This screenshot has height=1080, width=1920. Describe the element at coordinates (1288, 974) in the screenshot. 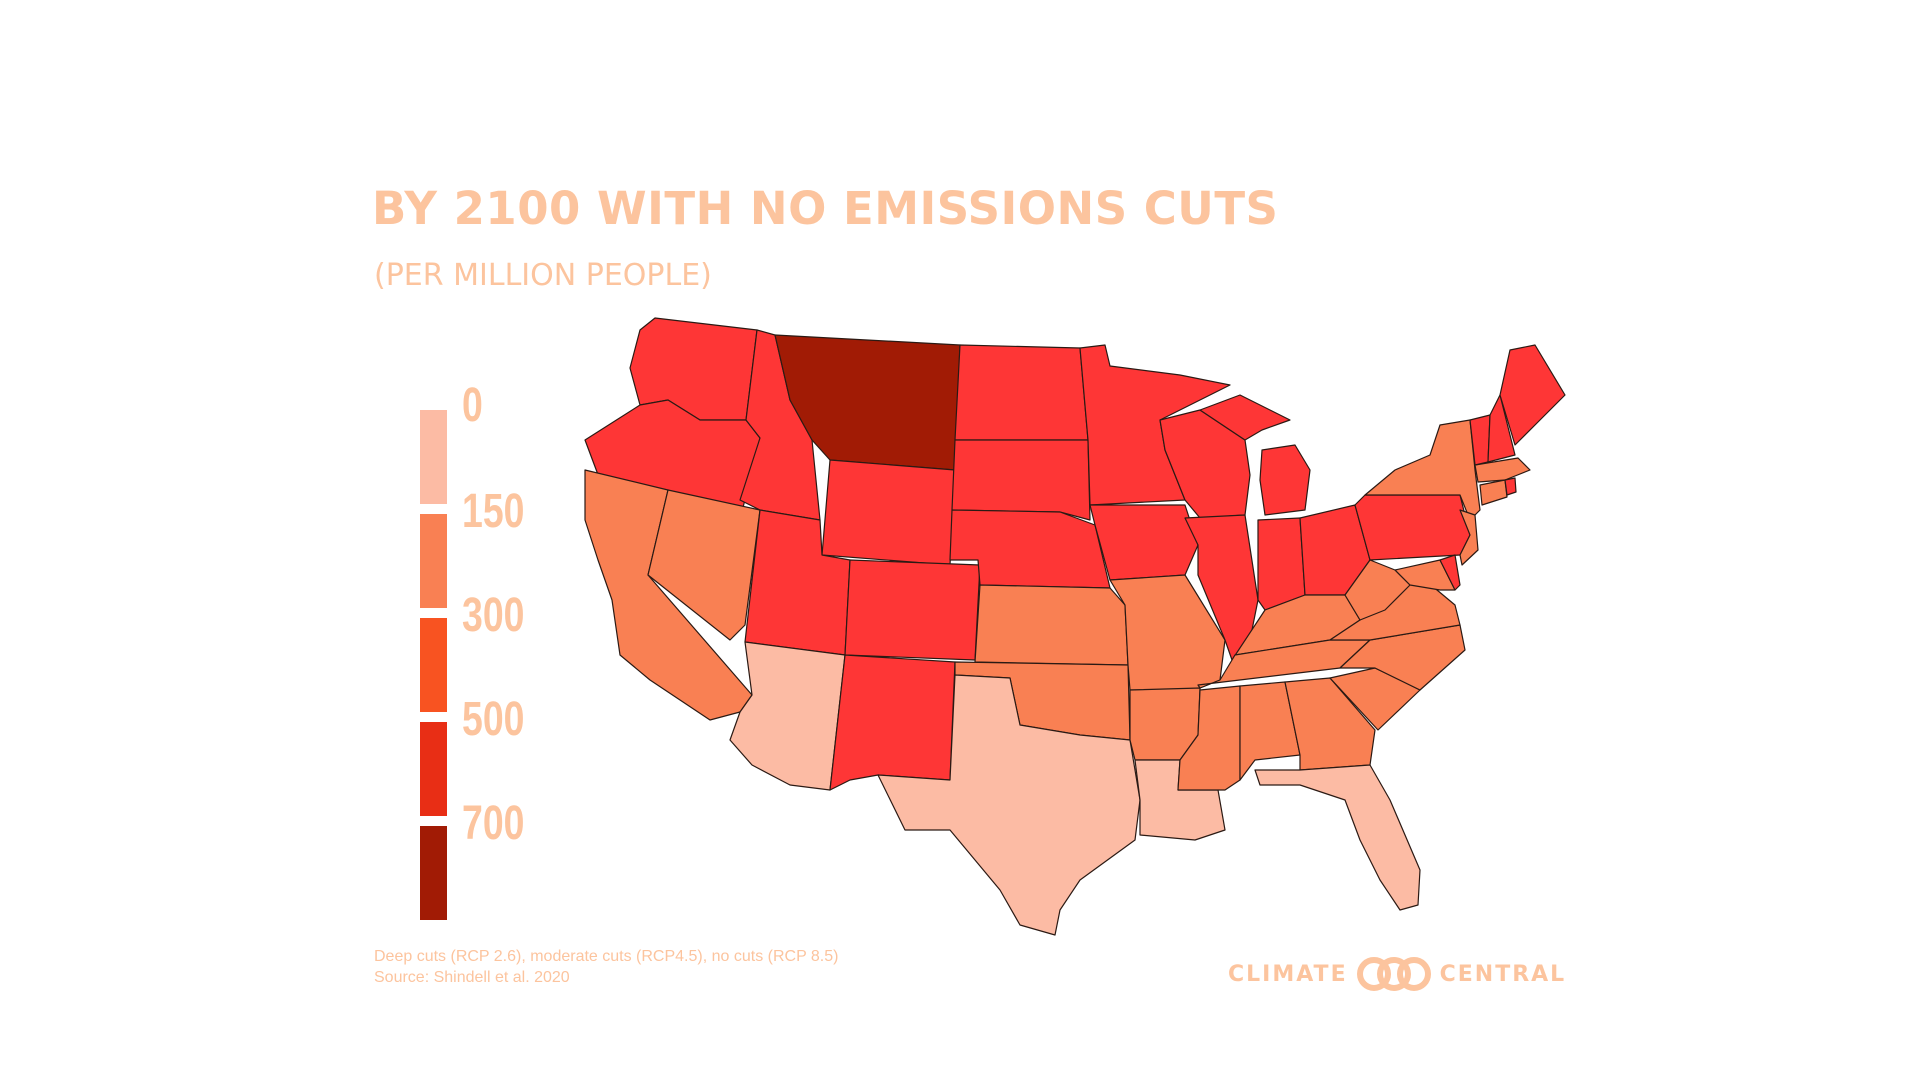

I see `logo-text-left: CLIMATE` at that location.